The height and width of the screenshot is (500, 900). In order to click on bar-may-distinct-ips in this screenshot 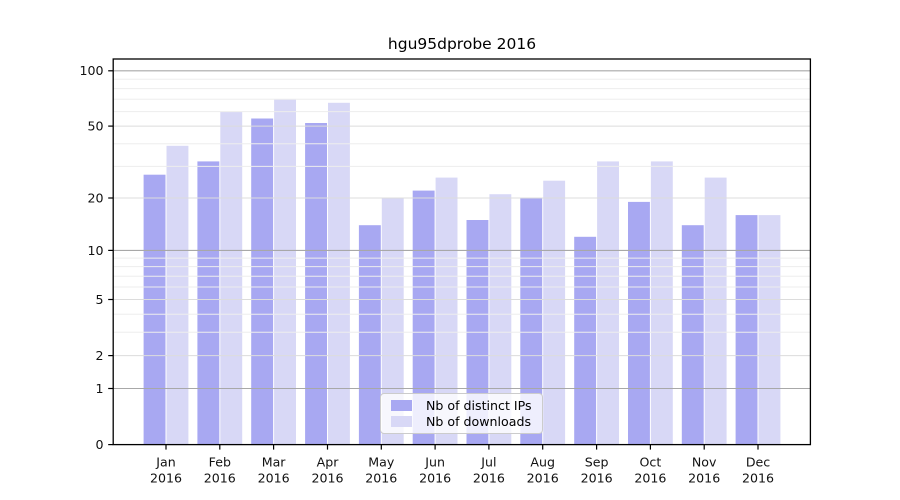, I will do `click(369, 335)`.